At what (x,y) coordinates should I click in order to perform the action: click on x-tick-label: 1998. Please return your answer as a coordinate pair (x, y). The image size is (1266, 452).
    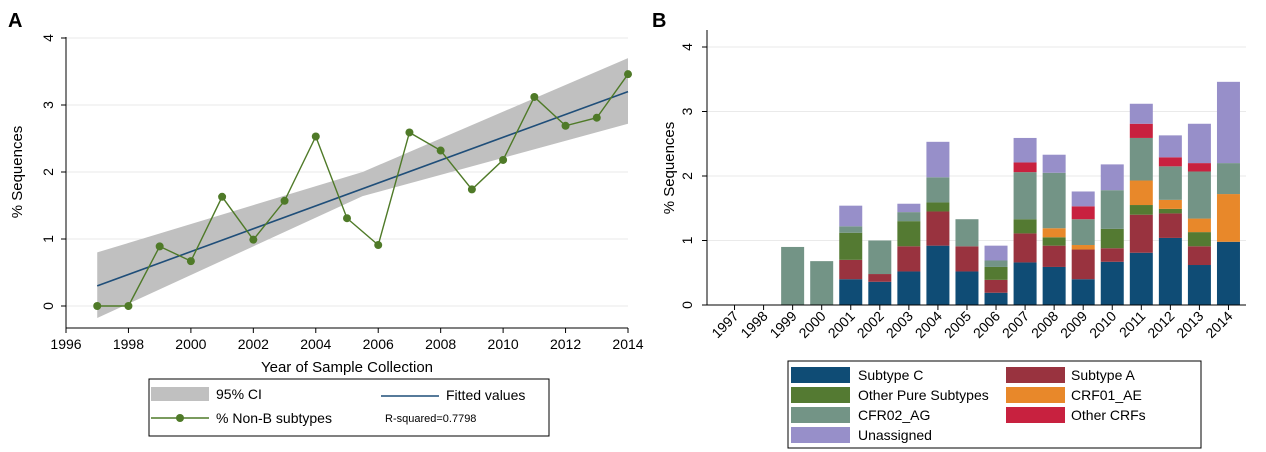
    Looking at the image, I should click on (128, 344).